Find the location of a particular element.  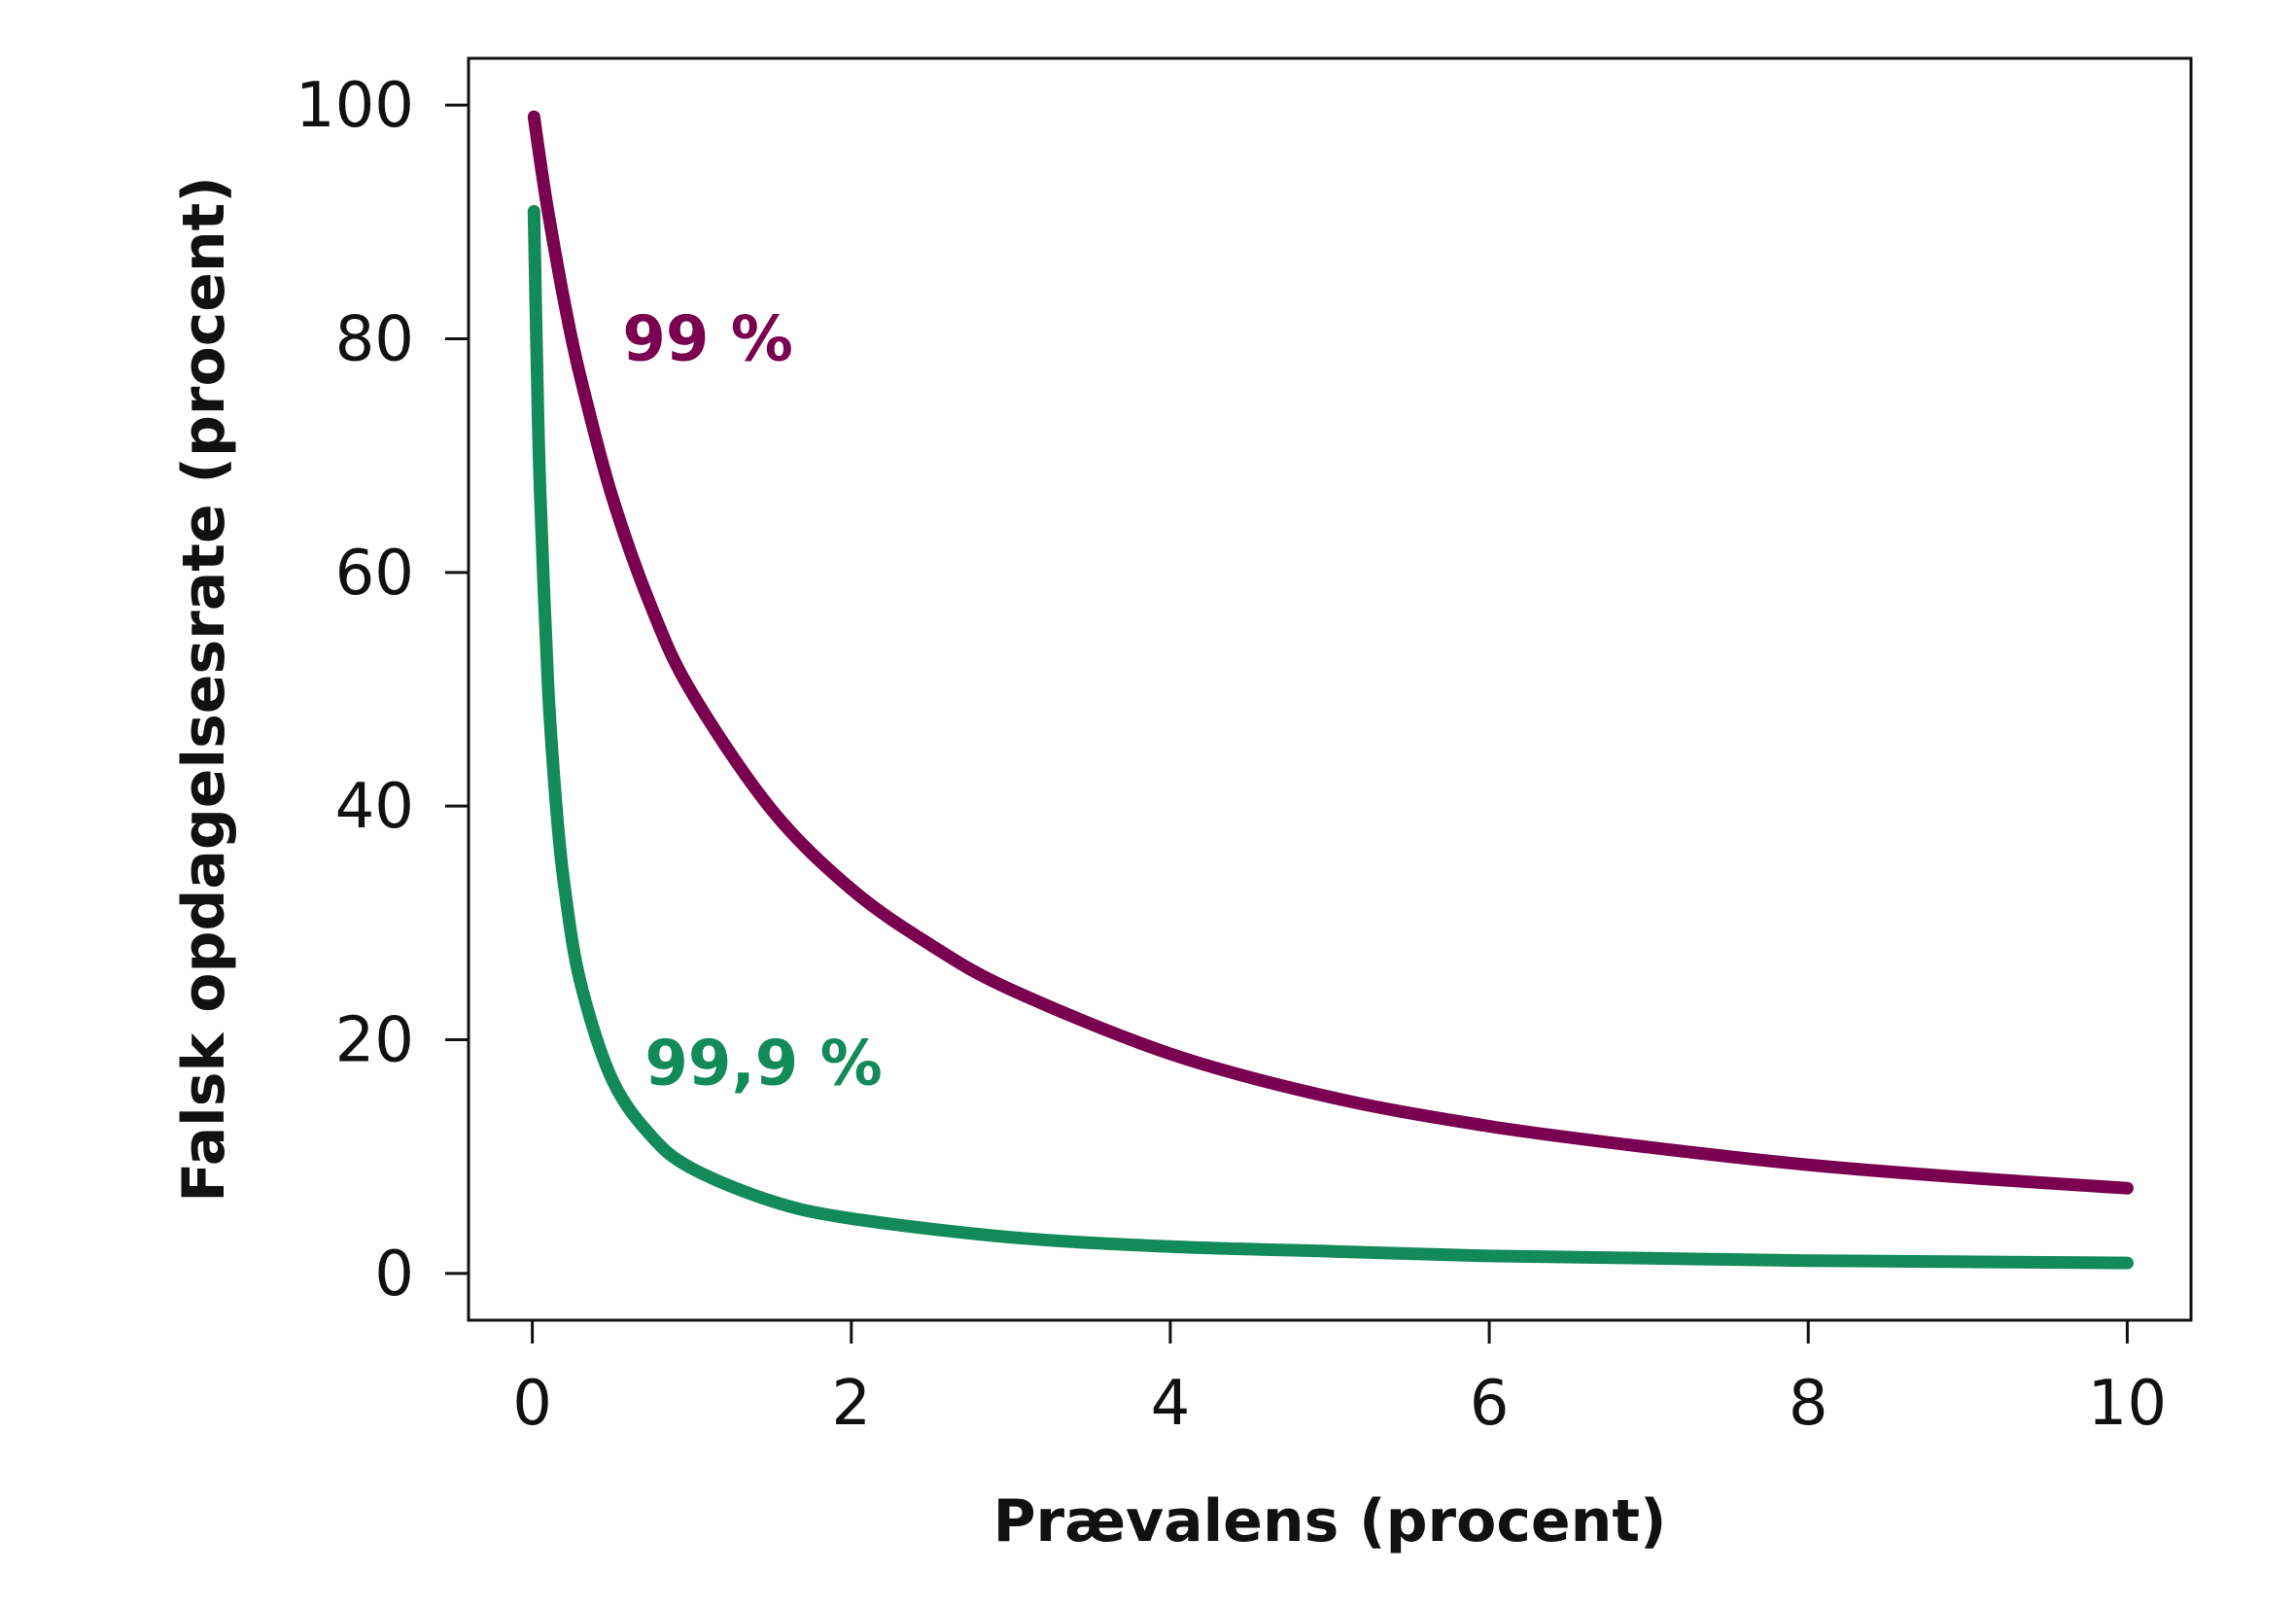

y-axis: 0 20 40 60 80 100 is located at coordinates (382, 690).